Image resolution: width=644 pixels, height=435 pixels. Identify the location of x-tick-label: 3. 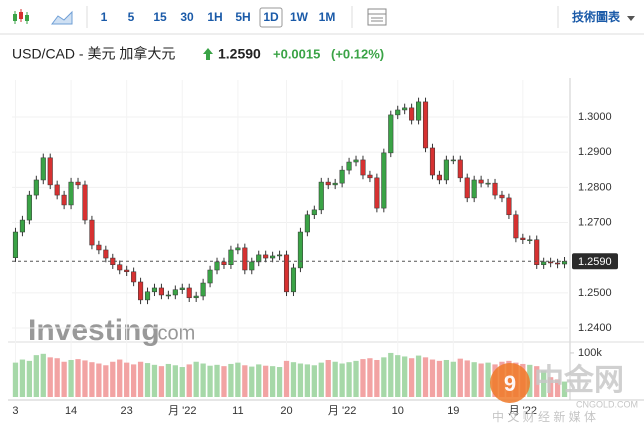
(15, 411).